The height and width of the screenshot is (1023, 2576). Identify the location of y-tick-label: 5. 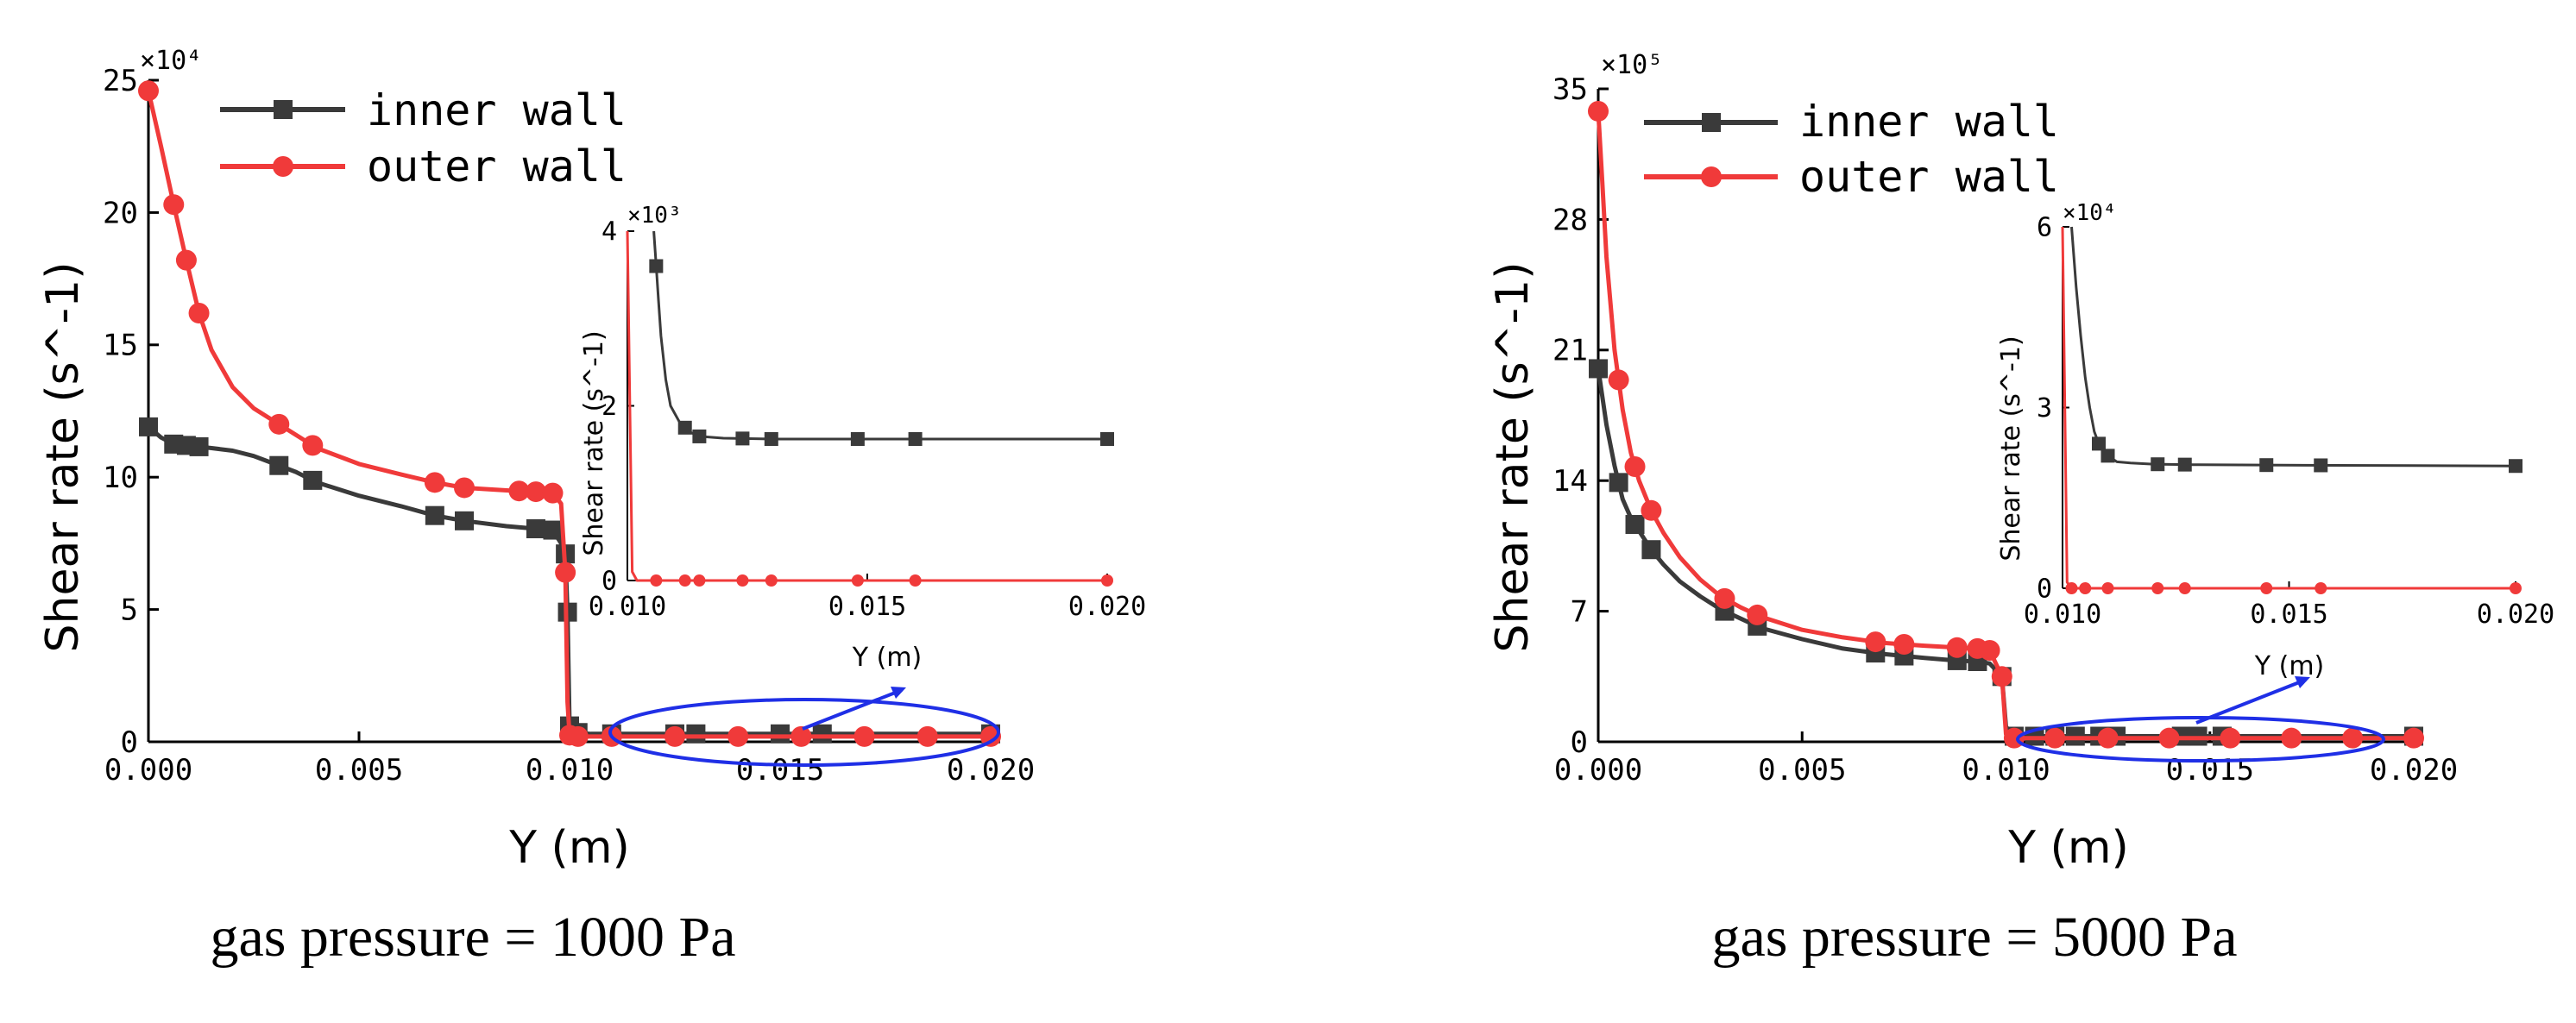
(130, 610).